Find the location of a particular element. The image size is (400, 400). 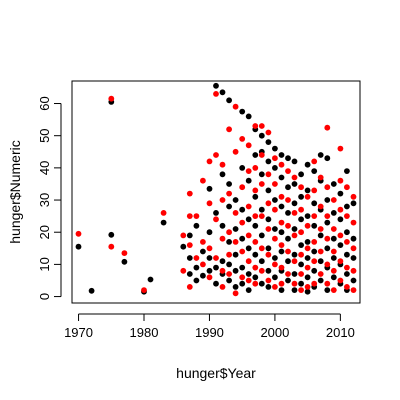

y-axis-label: hunger$Numeric is located at coordinates (15, 192).